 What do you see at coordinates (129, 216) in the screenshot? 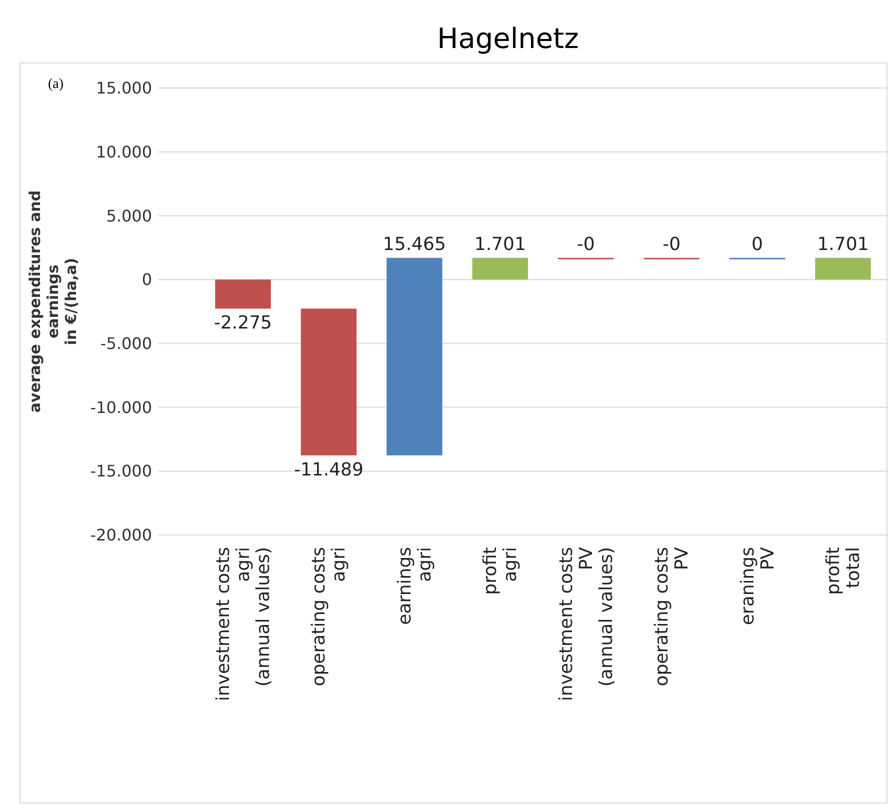
I see `y-tick-label: 5.000` at bounding box center [129, 216].